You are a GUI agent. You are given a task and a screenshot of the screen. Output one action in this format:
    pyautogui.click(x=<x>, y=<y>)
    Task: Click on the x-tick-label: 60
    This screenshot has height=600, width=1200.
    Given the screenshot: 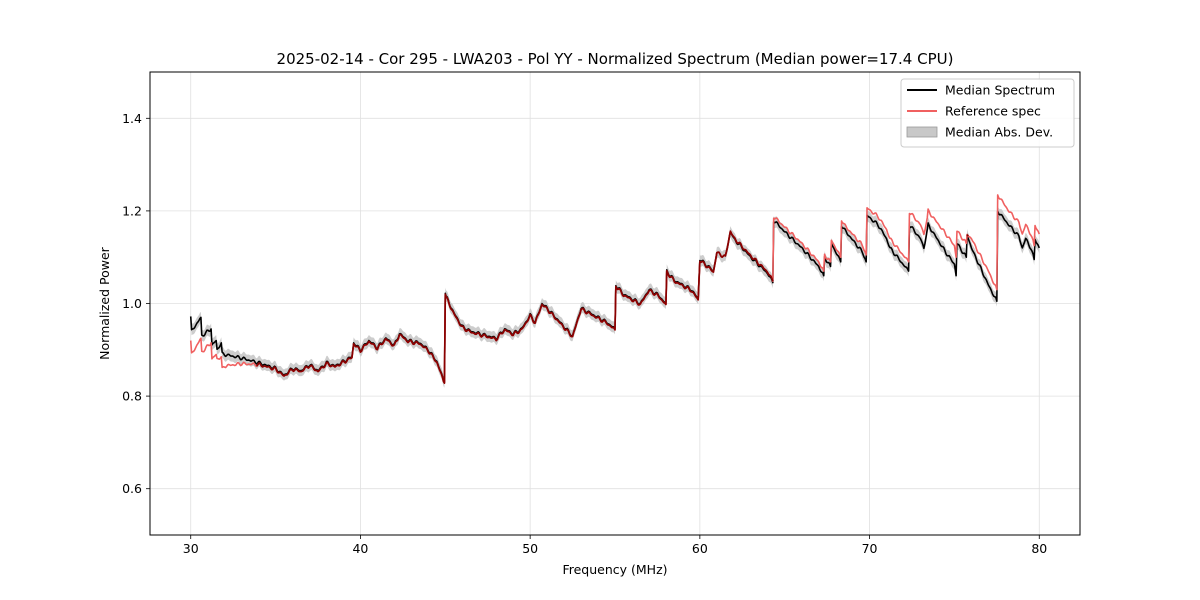 What is the action you would take?
    pyautogui.click(x=700, y=548)
    